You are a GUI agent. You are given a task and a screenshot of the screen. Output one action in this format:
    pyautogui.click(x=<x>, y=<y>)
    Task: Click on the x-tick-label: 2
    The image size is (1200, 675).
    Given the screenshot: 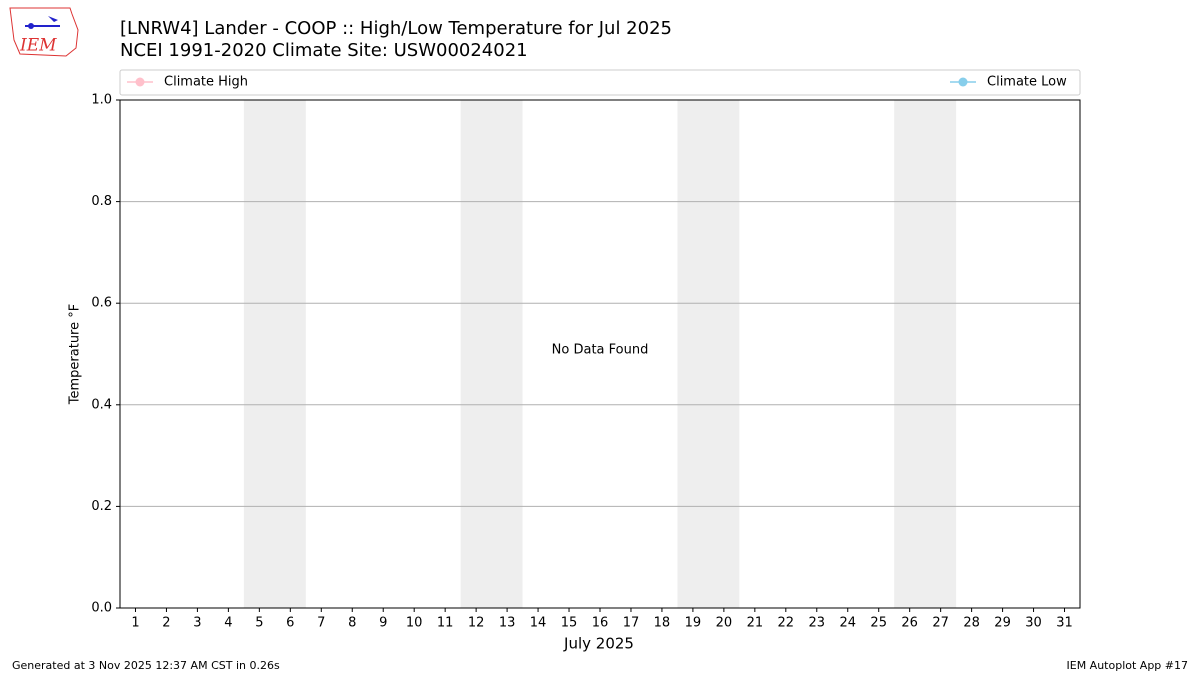 What is the action you would take?
    pyautogui.click(x=166, y=623)
    